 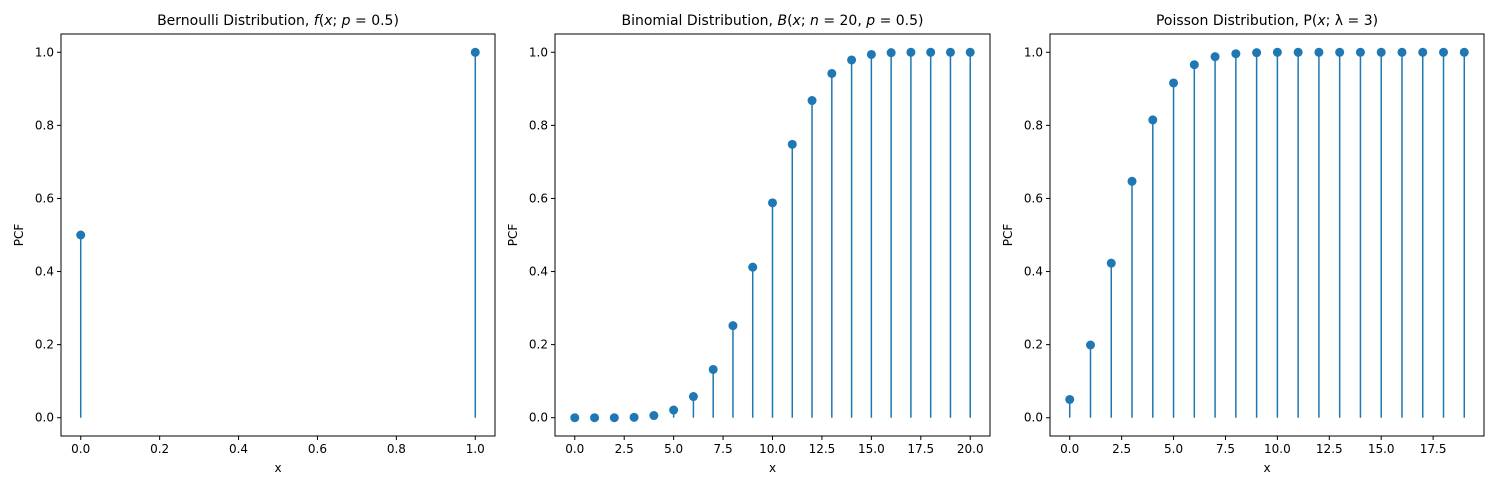 What do you see at coordinates (317, 449) in the screenshot?
I see `x-tick-label: 0.6` at bounding box center [317, 449].